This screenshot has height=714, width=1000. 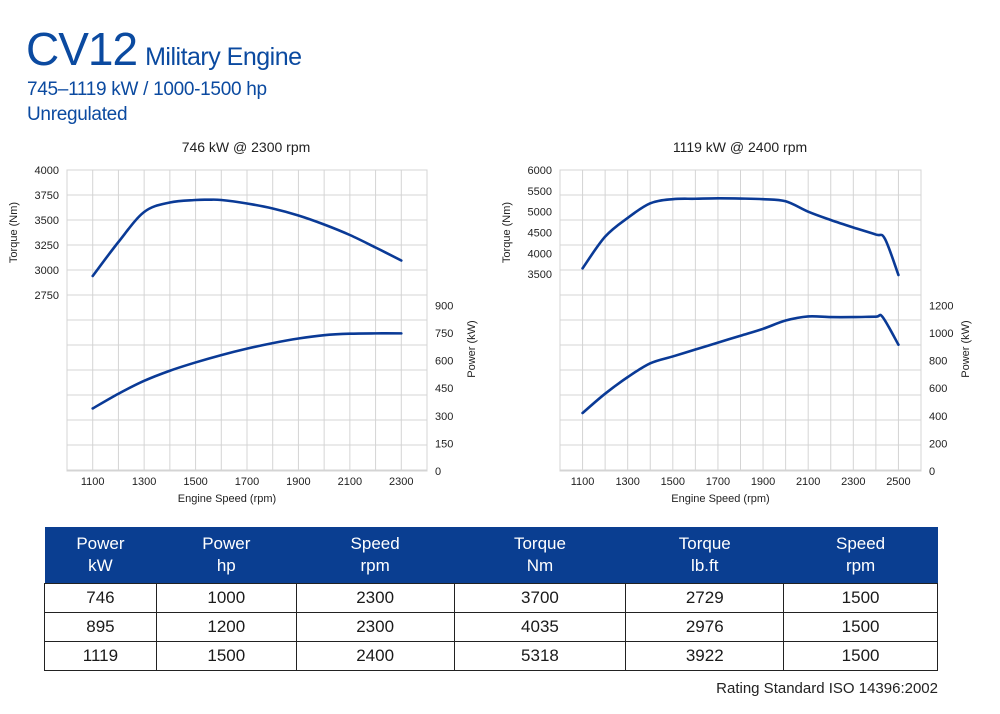 I want to click on torque-axis-label: Torque (Nm), so click(x=14, y=232).